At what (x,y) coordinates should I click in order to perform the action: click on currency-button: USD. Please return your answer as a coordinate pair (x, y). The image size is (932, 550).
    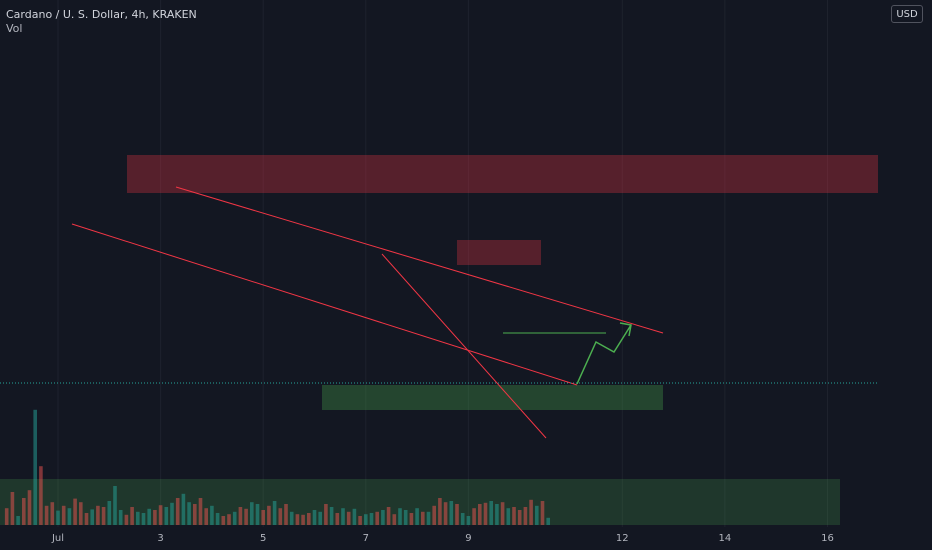
    Looking at the image, I should click on (907, 14).